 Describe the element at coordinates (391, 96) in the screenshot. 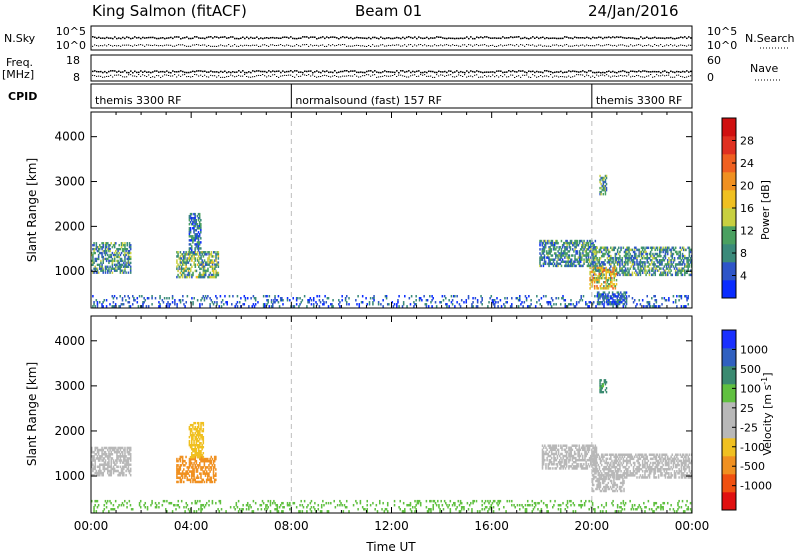

I see `cpid-strip-frame` at that location.